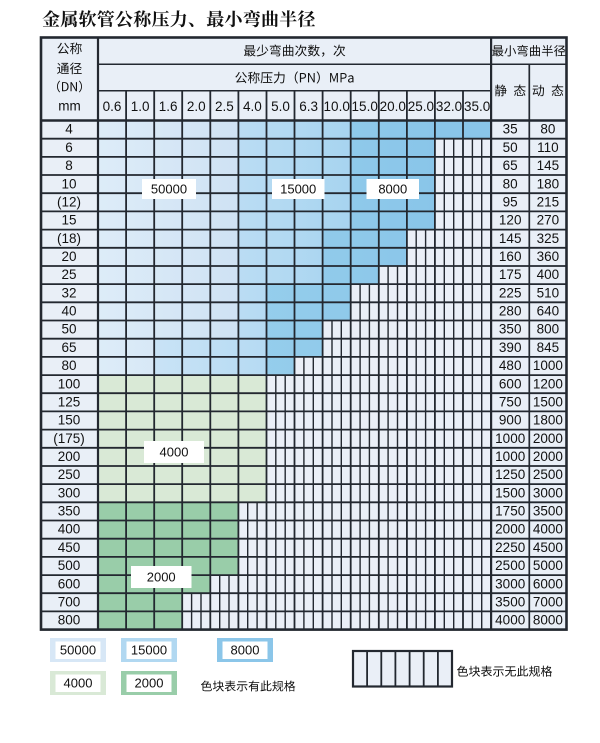  What do you see at coordinates (510, 129) in the screenshot?
I see `svg-text: 35` at bounding box center [510, 129].